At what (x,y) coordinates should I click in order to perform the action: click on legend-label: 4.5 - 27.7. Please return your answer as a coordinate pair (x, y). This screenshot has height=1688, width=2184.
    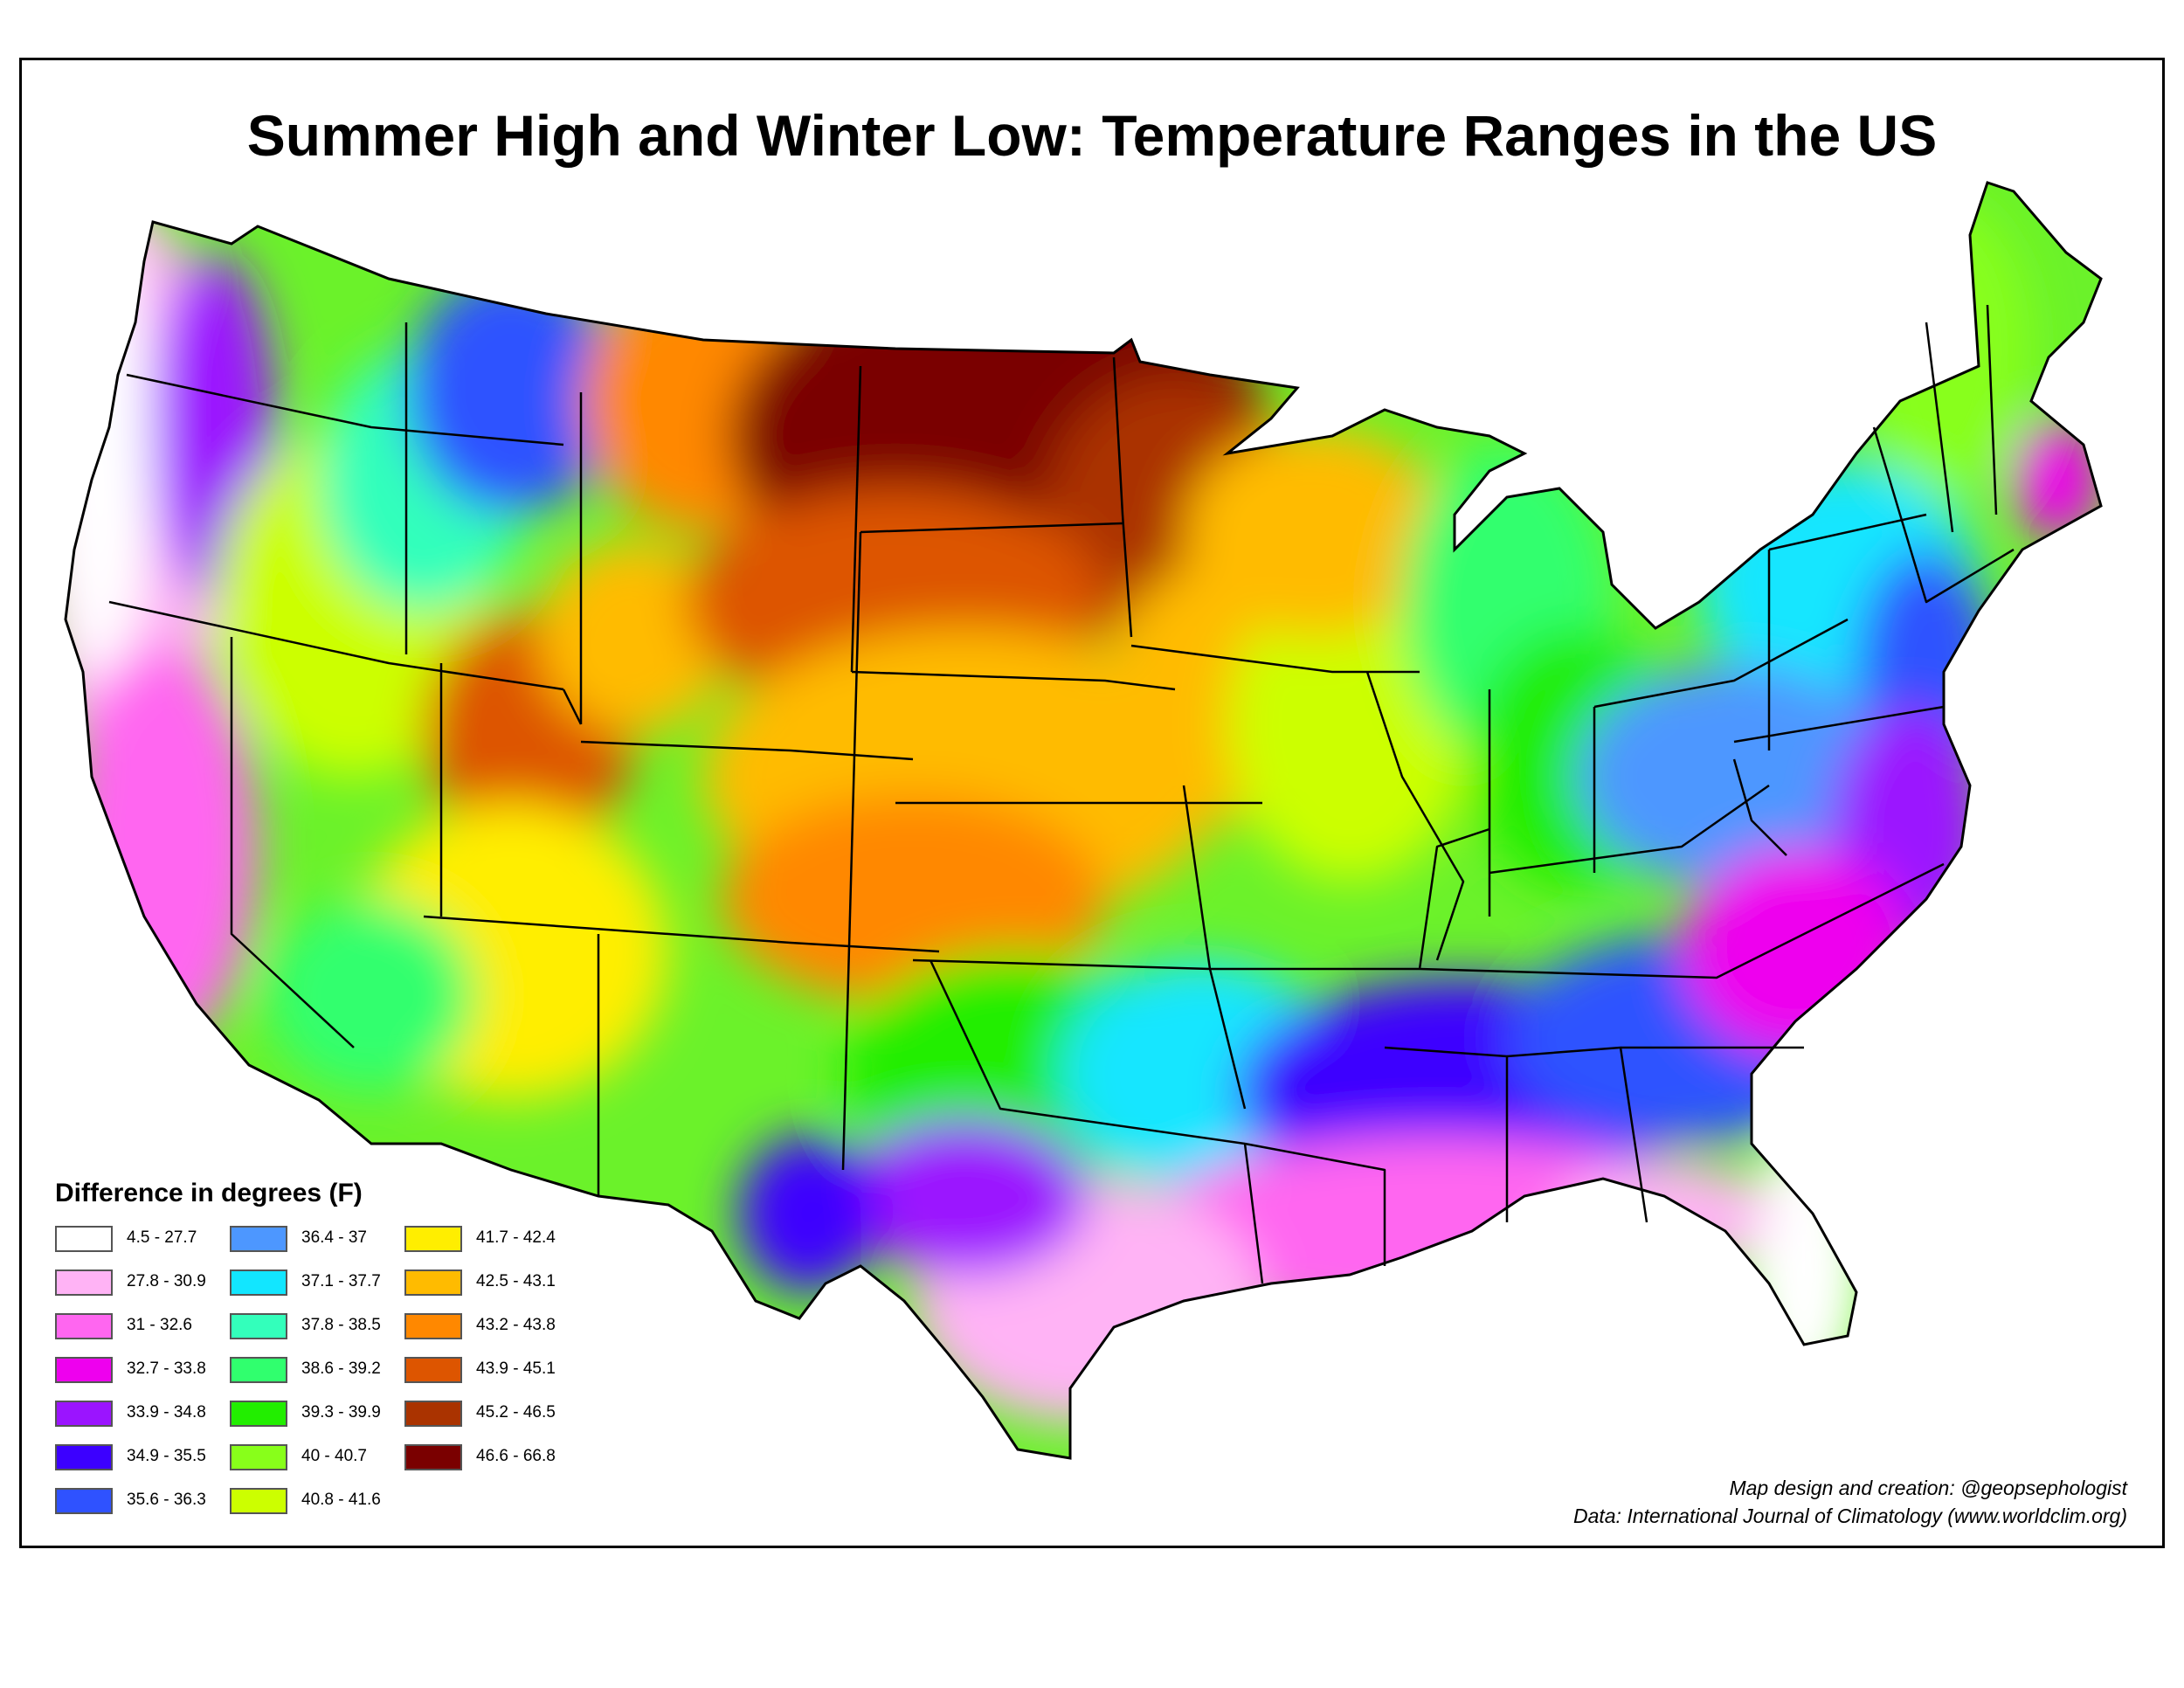
    Looking at the image, I should click on (162, 1237).